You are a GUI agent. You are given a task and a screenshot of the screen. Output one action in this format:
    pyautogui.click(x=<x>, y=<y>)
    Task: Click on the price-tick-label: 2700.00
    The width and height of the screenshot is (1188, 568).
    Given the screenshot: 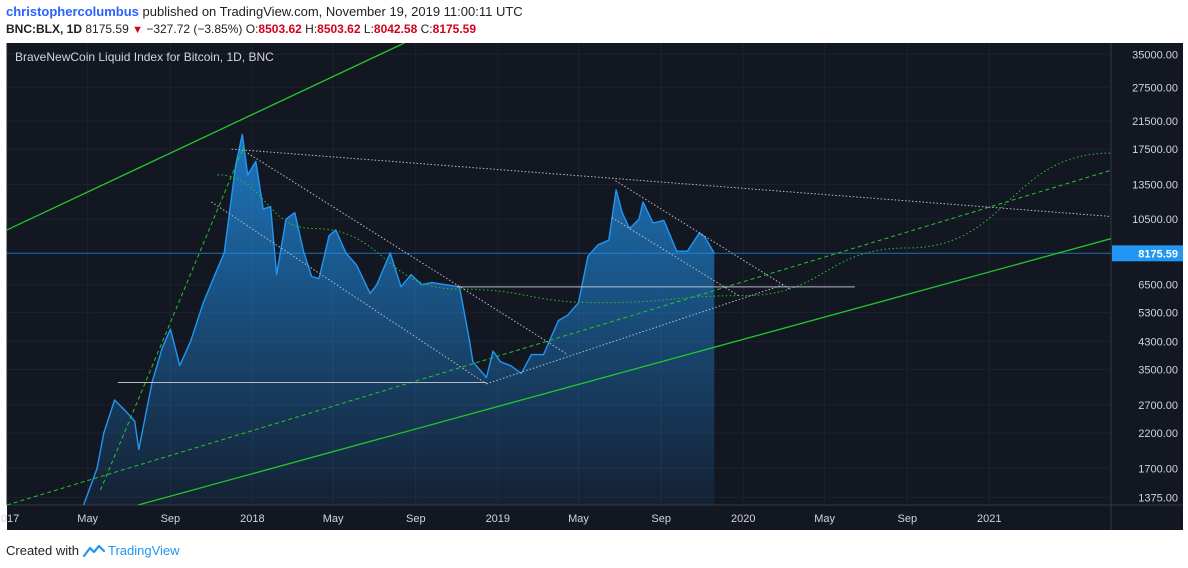 What is the action you would take?
    pyautogui.click(x=1158, y=406)
    